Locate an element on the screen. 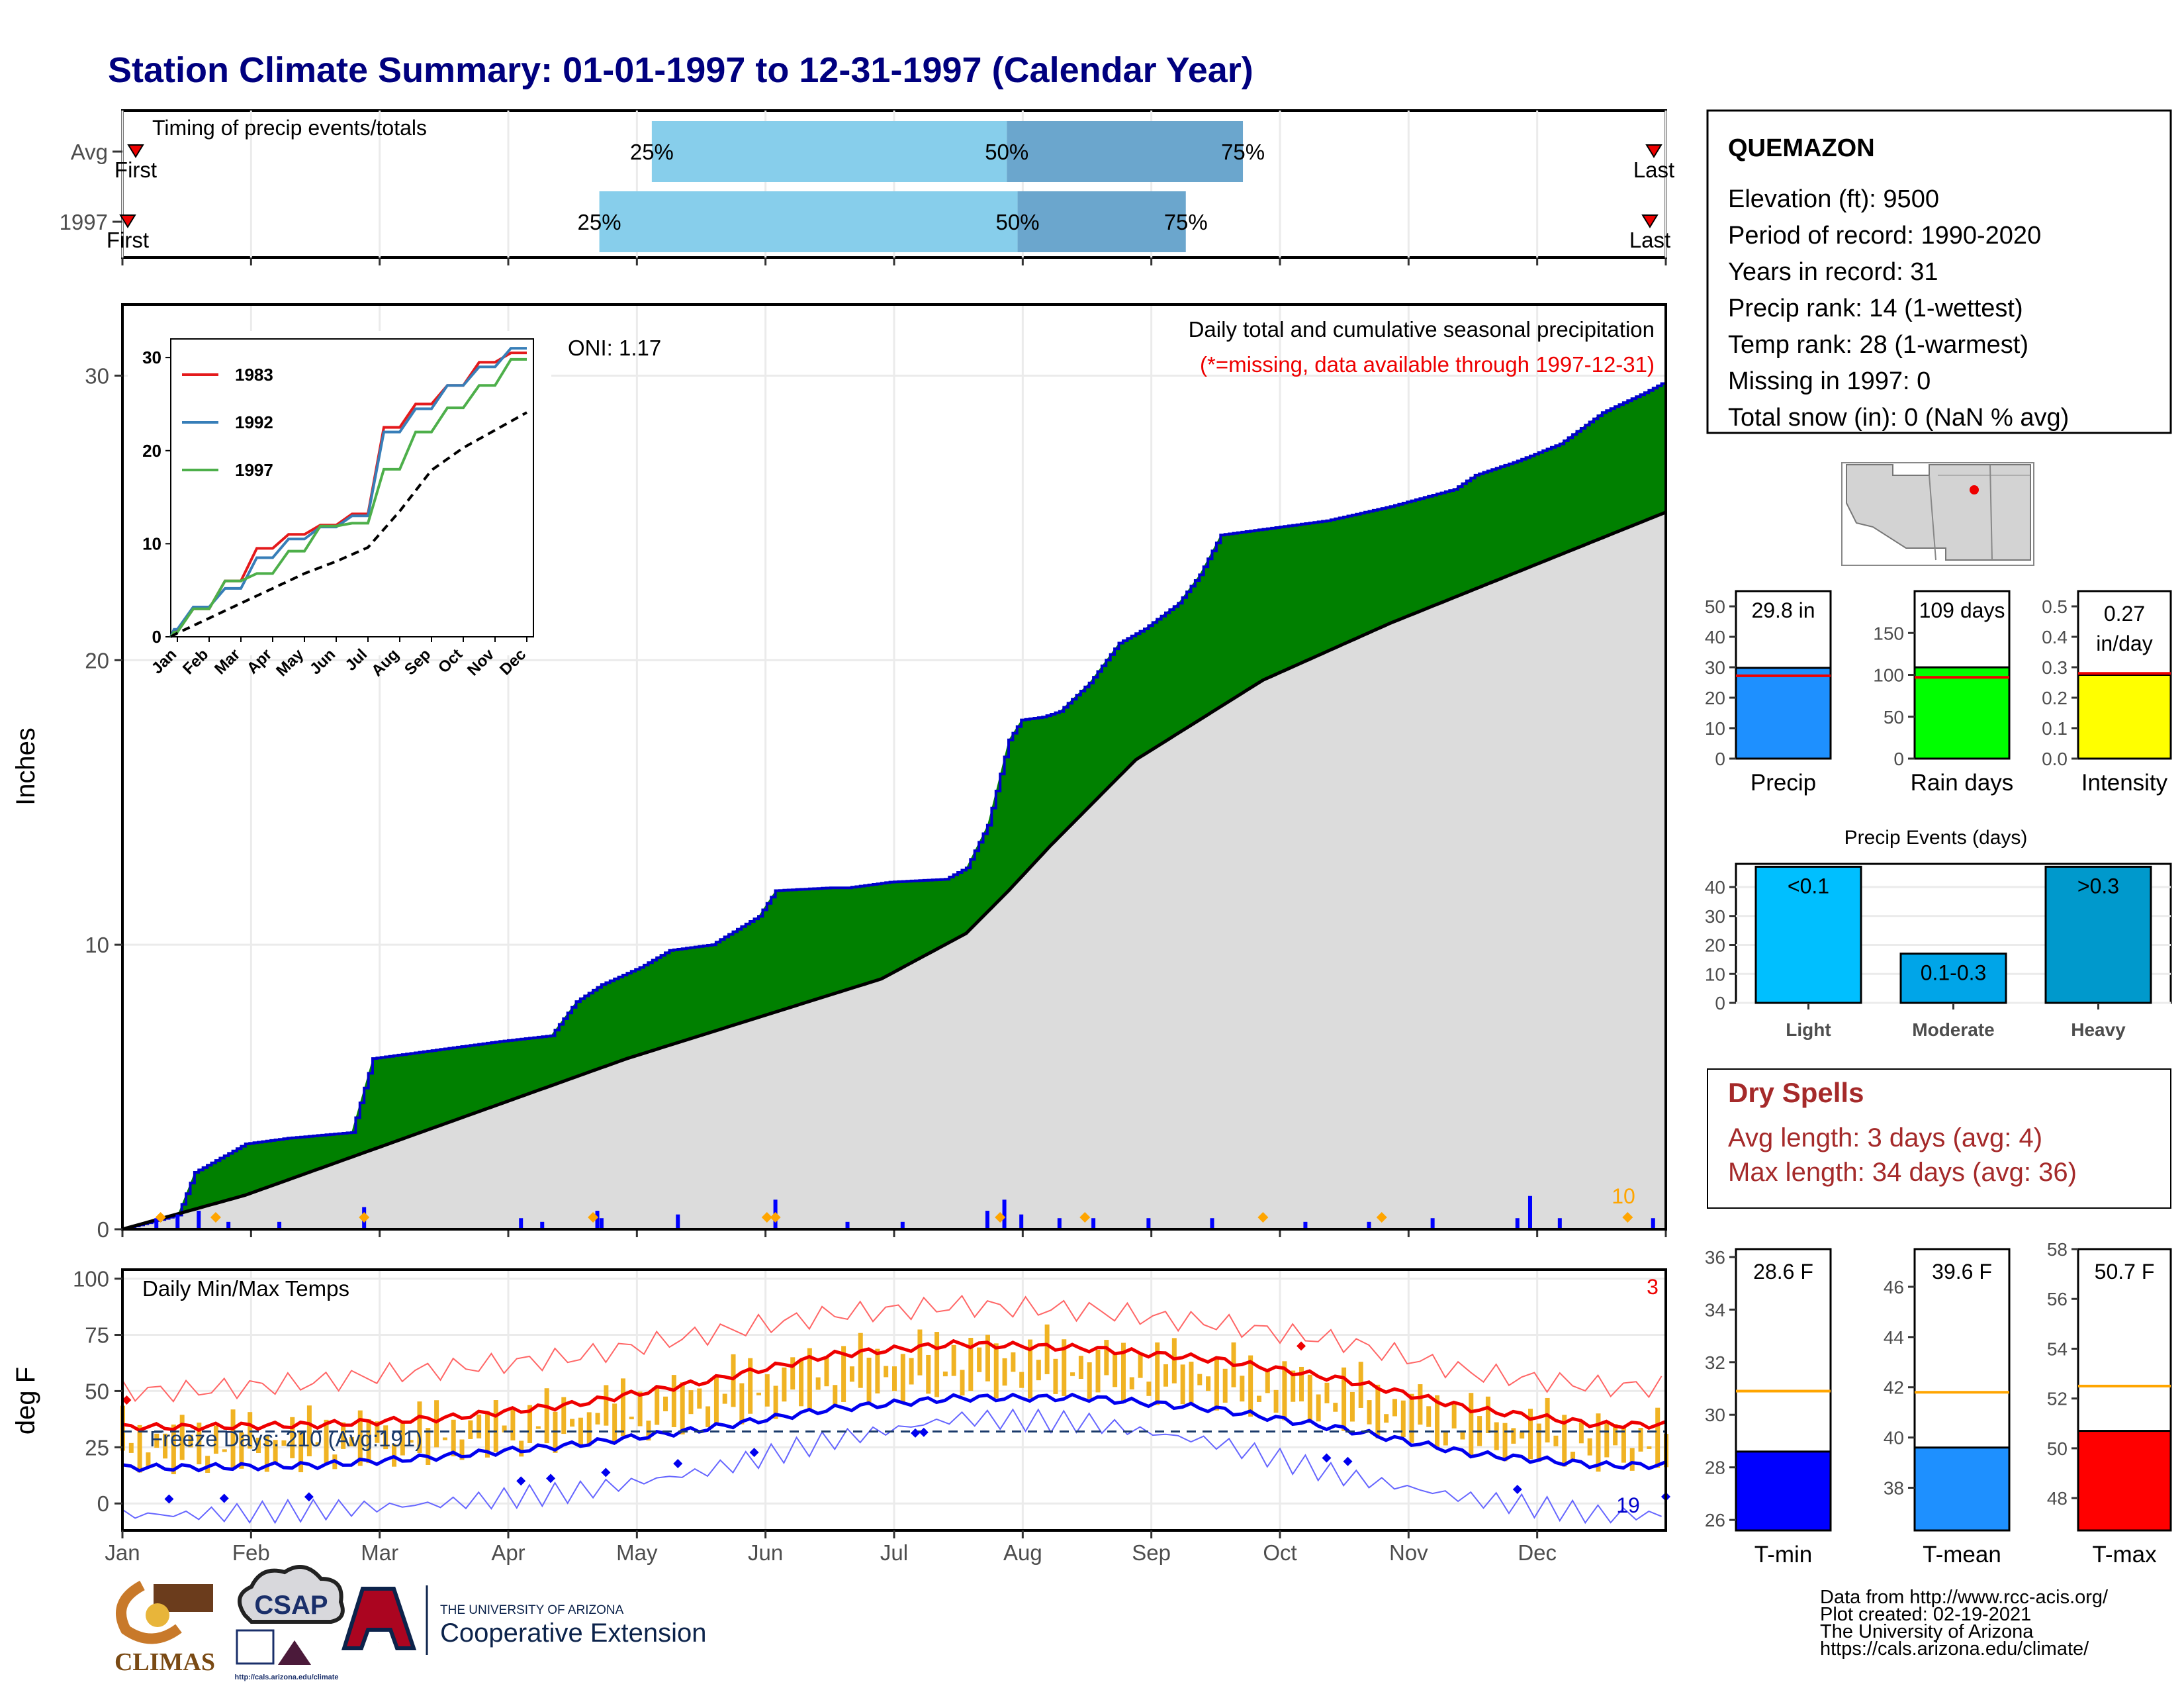 This screenshot has height=1688, width=2184. inset-ytick-label: 30 is located at coordinates (151, 357).